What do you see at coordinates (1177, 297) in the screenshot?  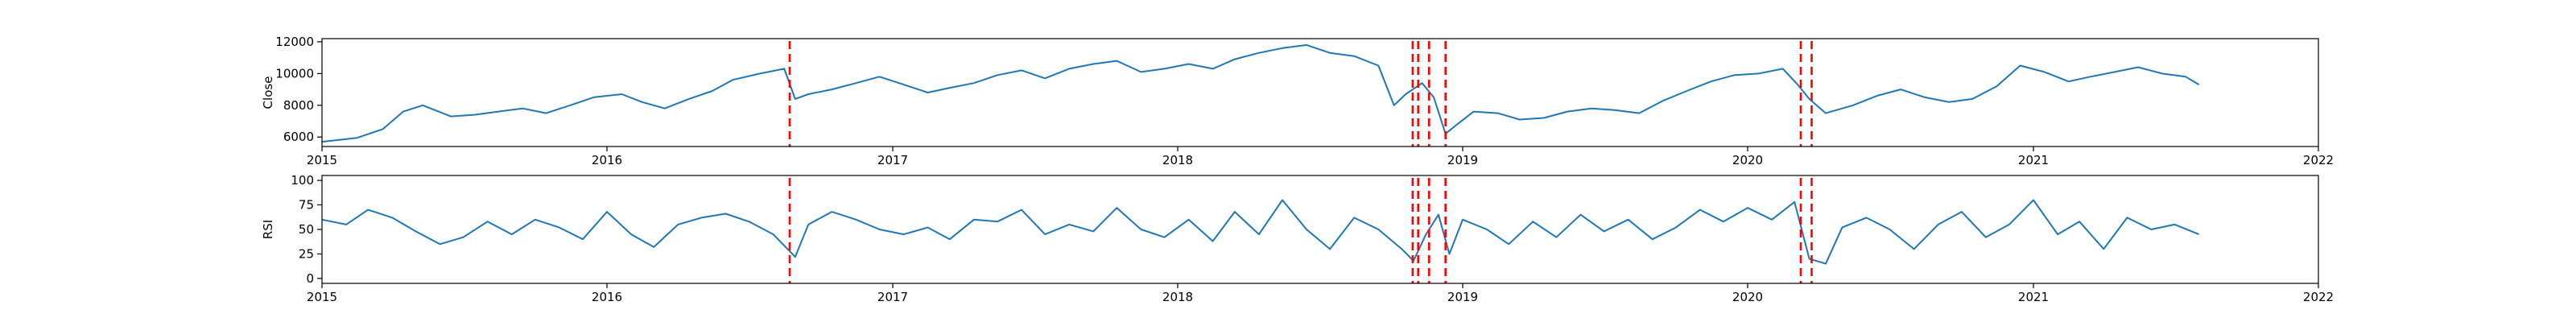 I see `rsi-x-tick-label: 2018` at bounding box center [1177, 297].